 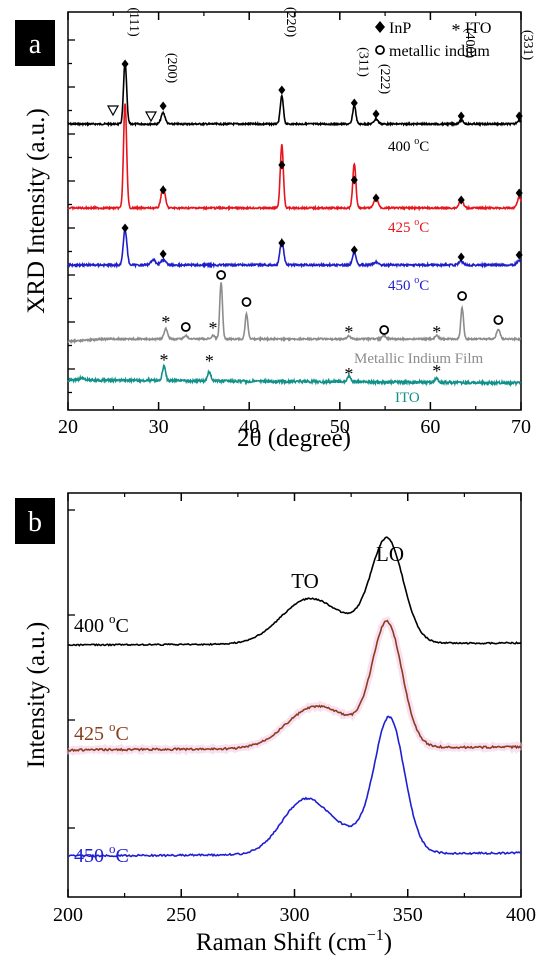 What do you see at coordinates (408, 284) in the screenshot?
I see `label-450c-a: 450 oC` at bounding box center [408, 284].